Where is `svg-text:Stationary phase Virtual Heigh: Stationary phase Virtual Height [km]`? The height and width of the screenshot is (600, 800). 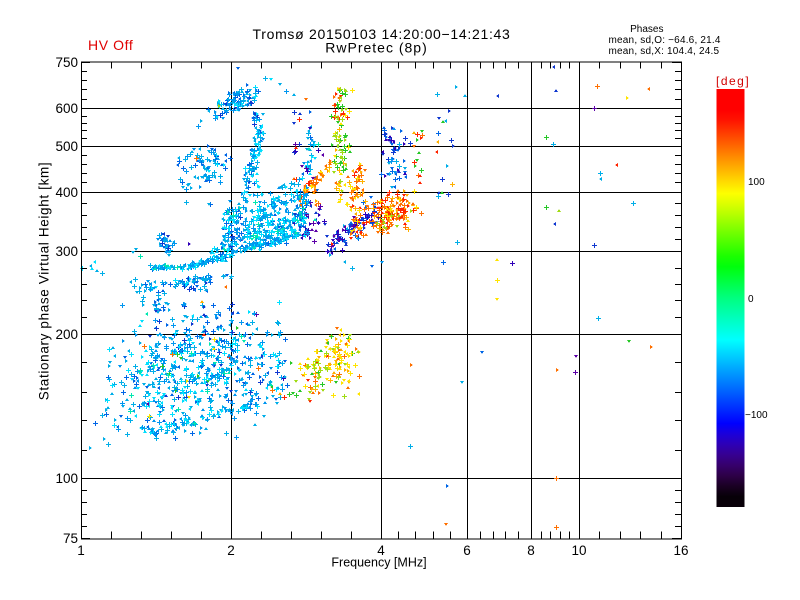 svg-text:Stationary phase Virtual Heigh: Stationary phase Virtual Height [km] is located at coordinates (44, 281).